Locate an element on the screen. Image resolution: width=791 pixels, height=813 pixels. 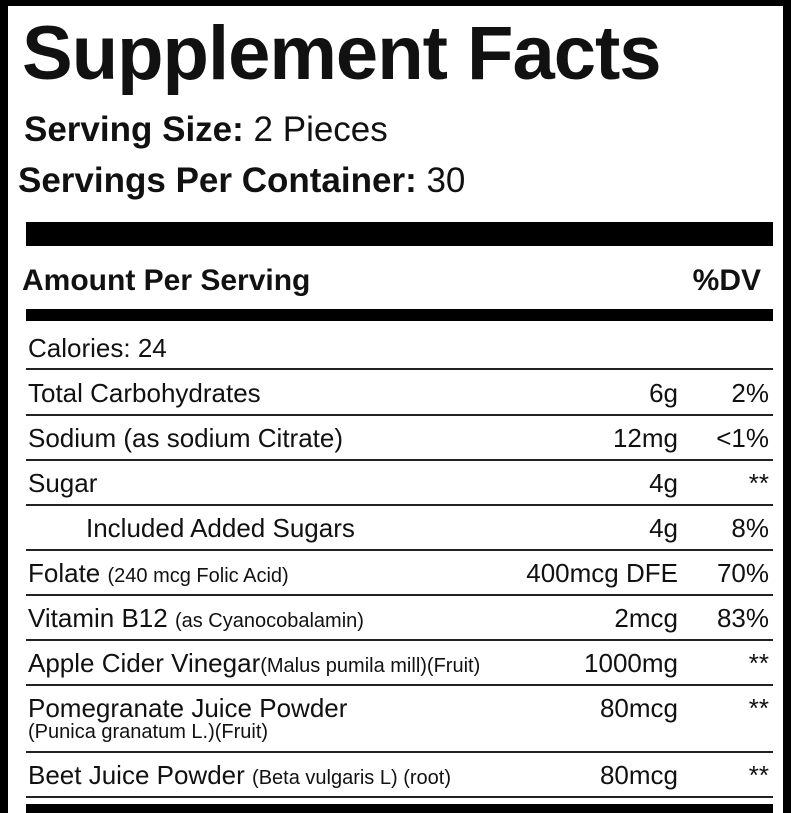
daily-value: 83% is located at coordinates (742, 618).